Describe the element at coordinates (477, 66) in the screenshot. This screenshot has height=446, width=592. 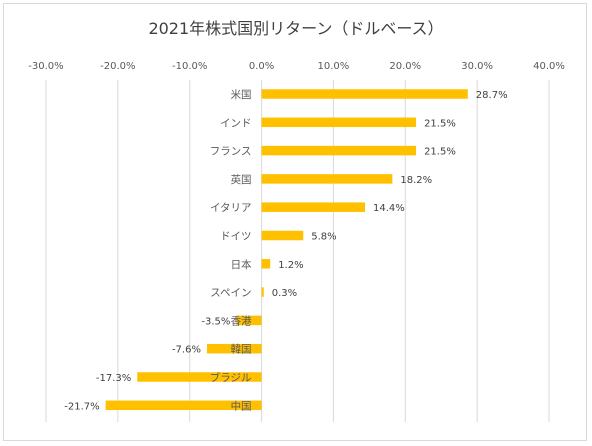
I see `x-tick-label: 30.0%` at that location.